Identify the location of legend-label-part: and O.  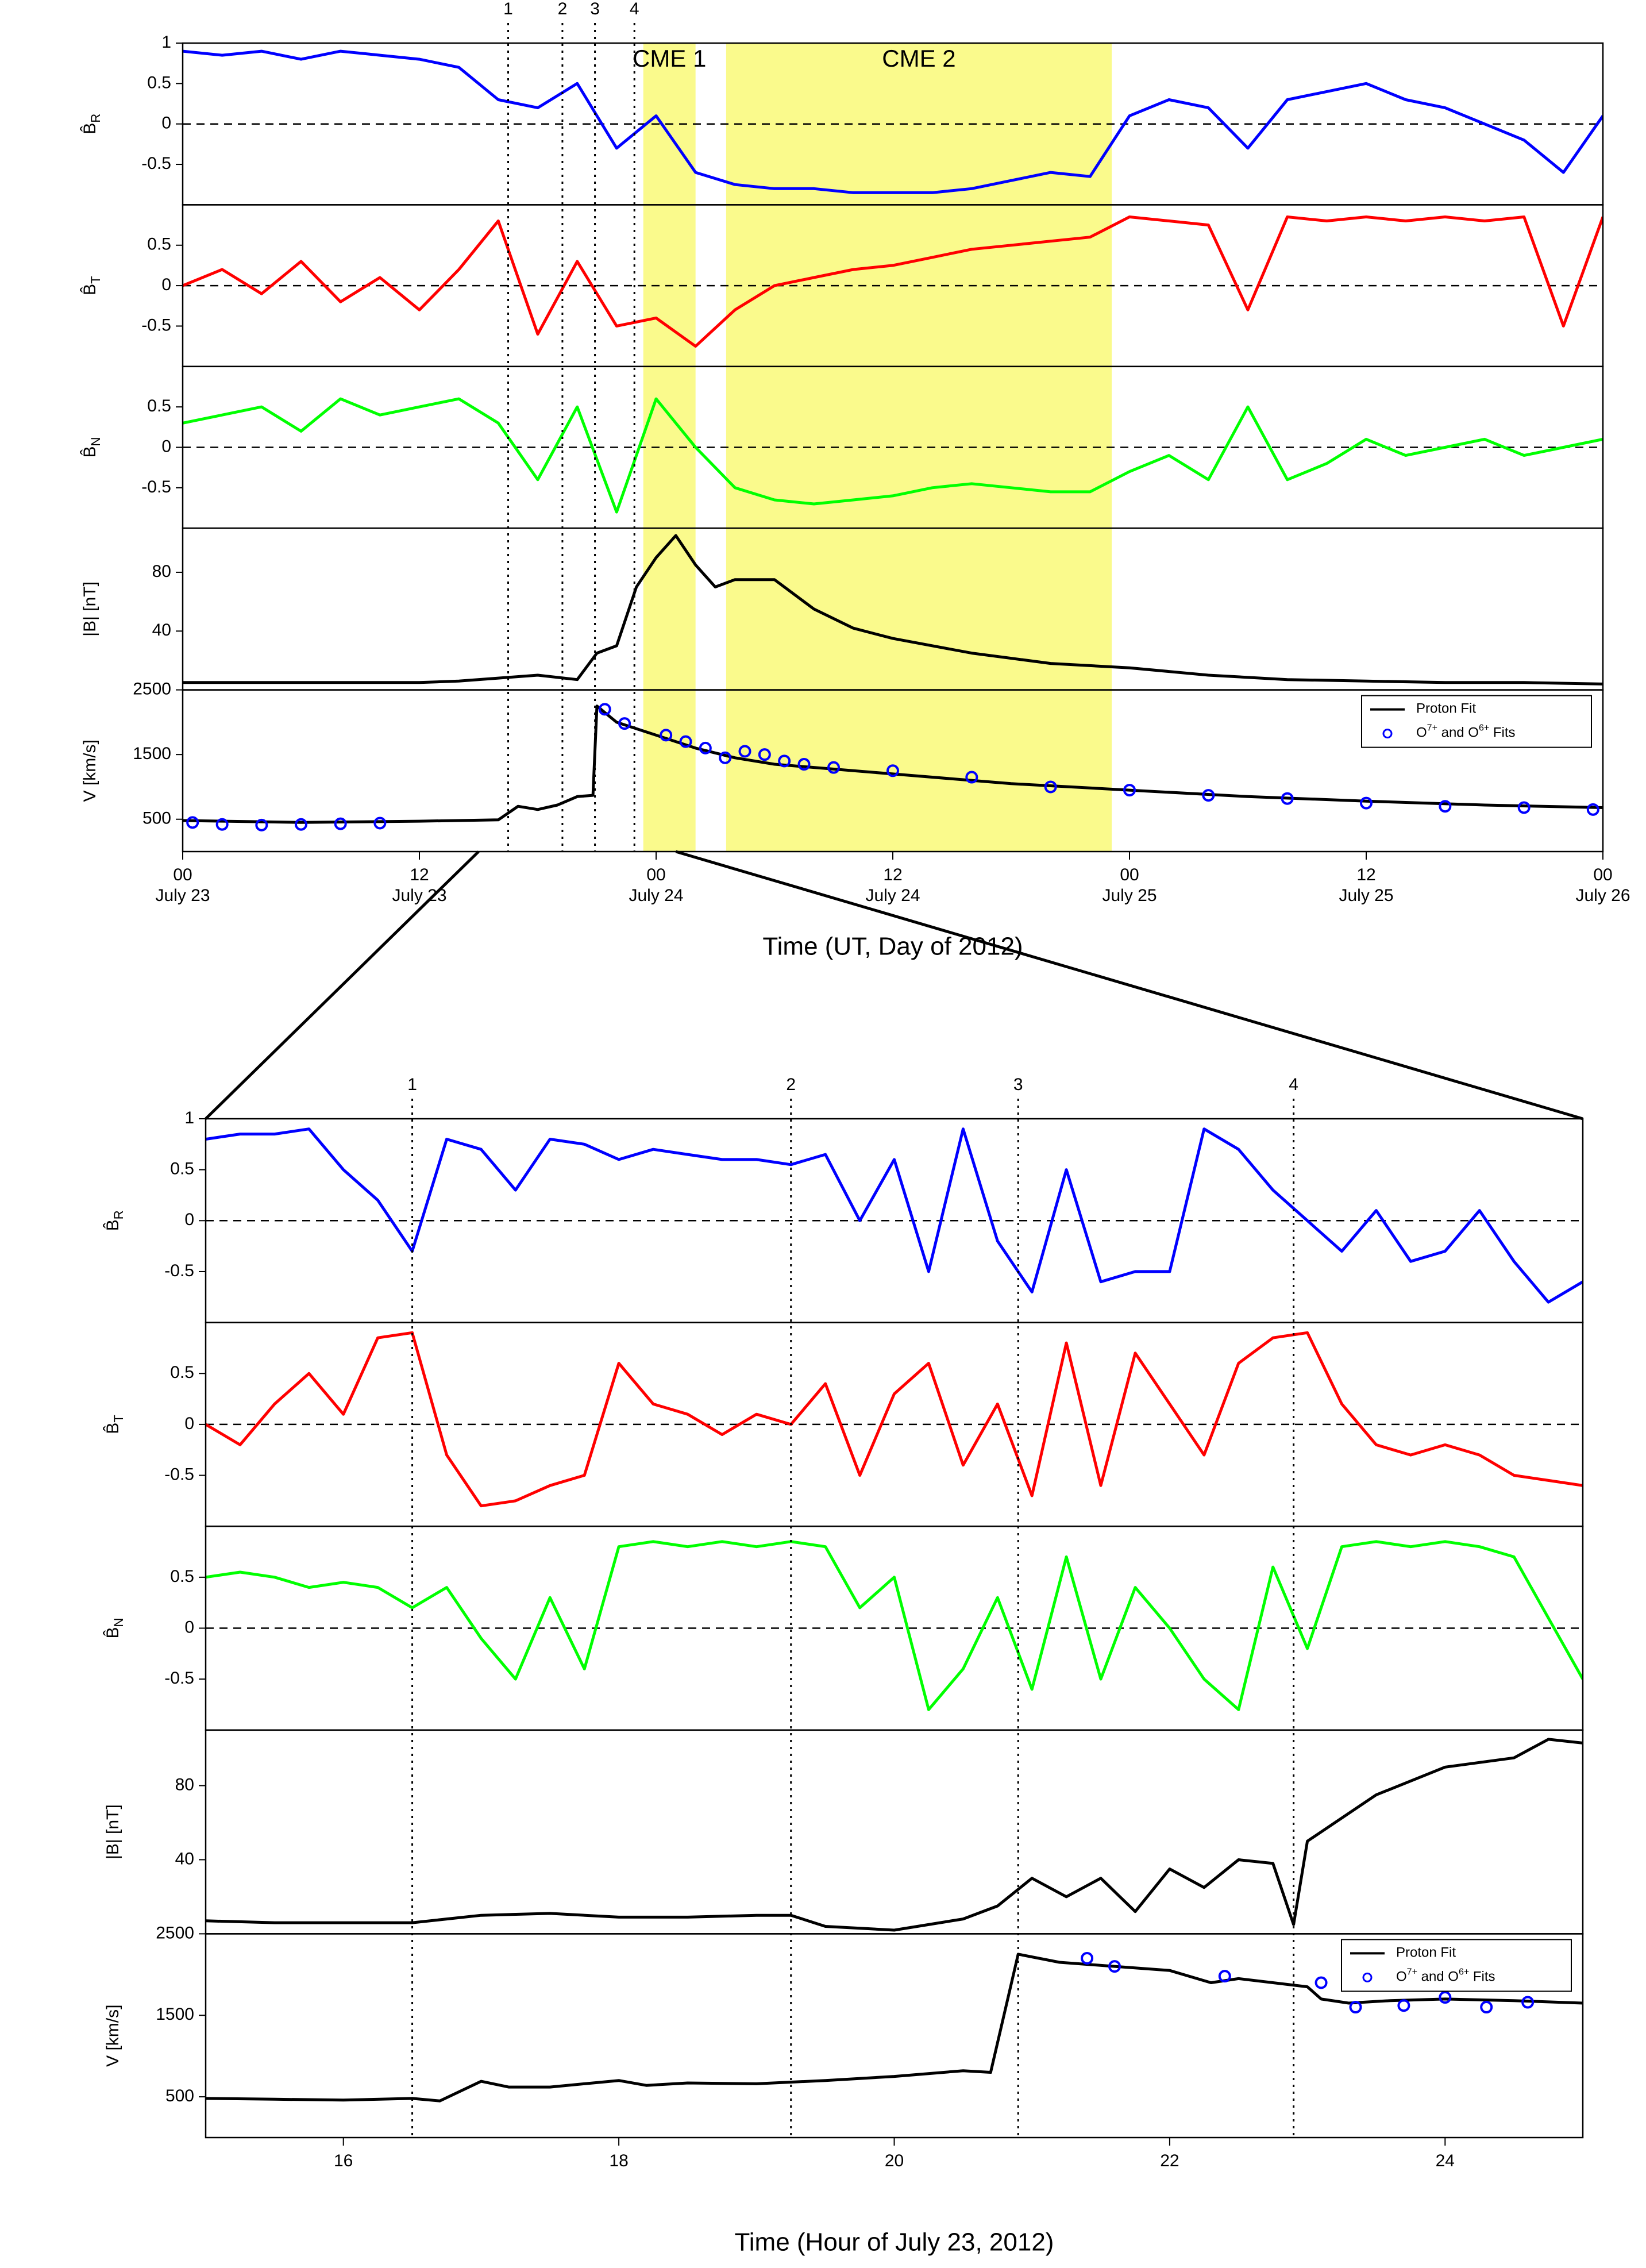
(1438, 1977).